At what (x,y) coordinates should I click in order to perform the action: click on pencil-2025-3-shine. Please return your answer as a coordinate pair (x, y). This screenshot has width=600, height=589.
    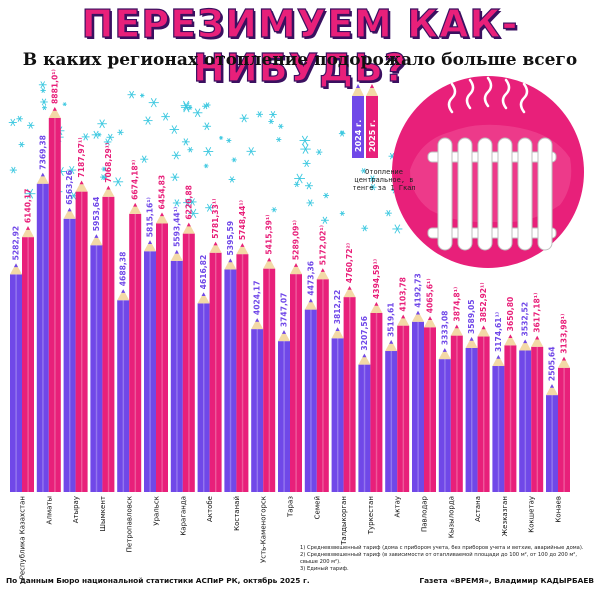
    Looking at the image, I should click on (108, 344).